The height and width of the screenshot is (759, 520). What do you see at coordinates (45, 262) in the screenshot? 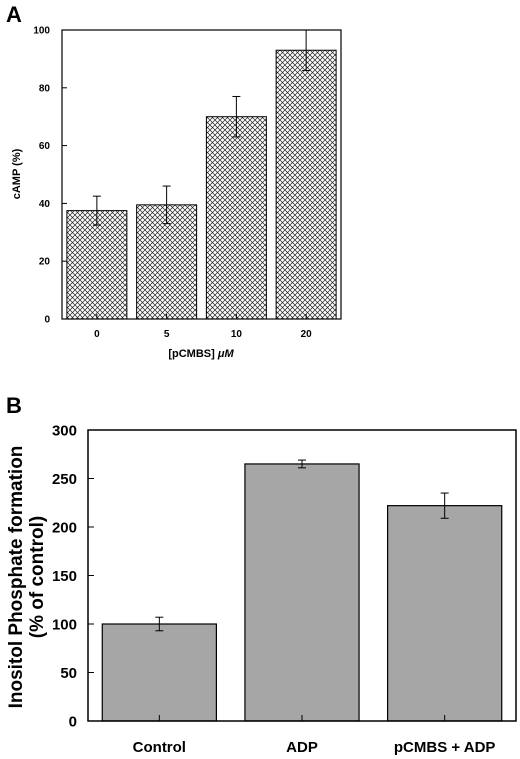
I see `y-tick-label: 20` at bounding box center [45, 262].